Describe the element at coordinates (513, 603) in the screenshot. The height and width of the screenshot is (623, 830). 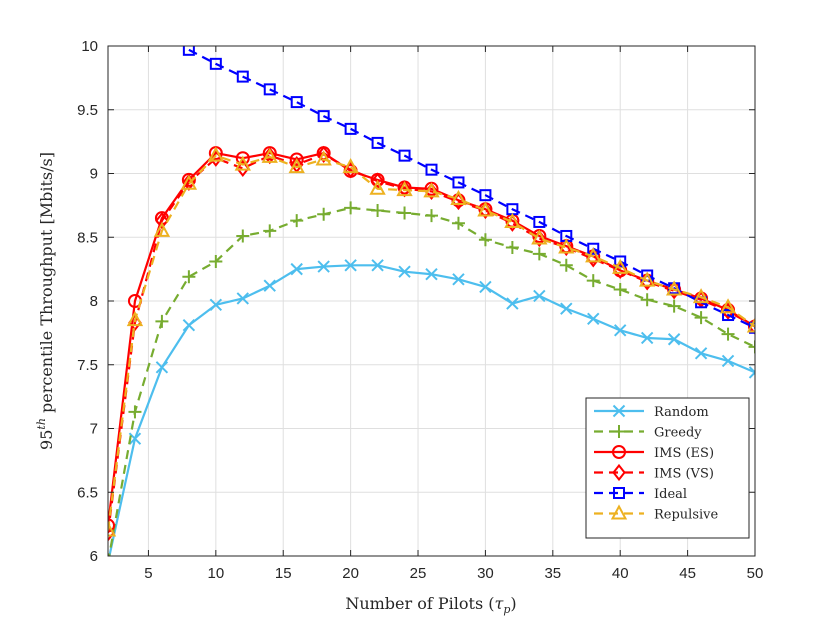
I see `x-axis-label-end: )` at that location.